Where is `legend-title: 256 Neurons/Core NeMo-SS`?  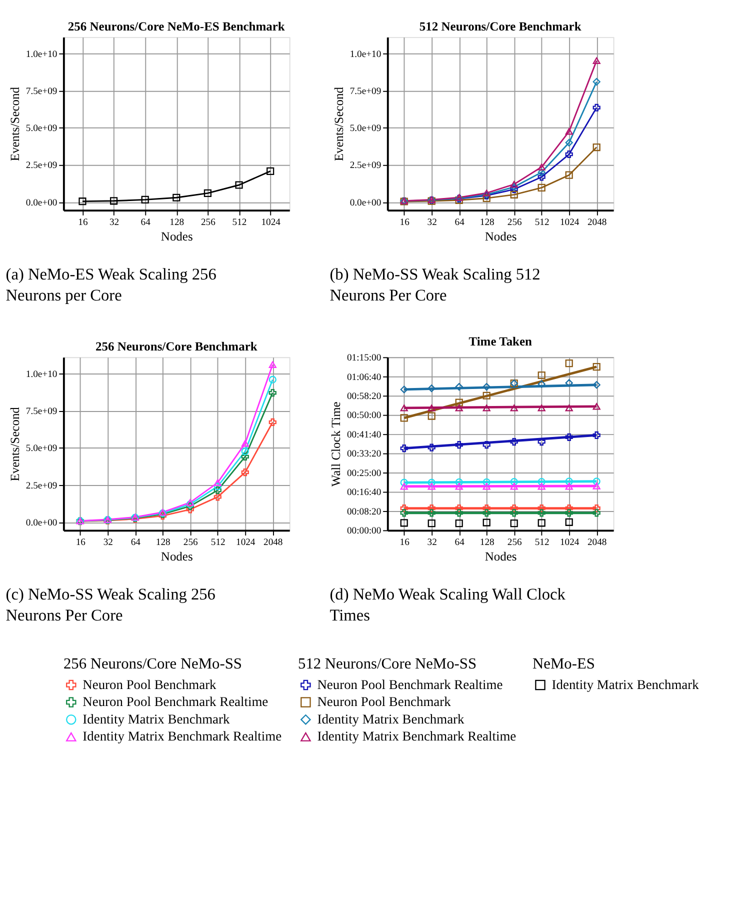
legend-title: 256 Neurons/Core NeMo-SS is located at coordinates (152, 664).